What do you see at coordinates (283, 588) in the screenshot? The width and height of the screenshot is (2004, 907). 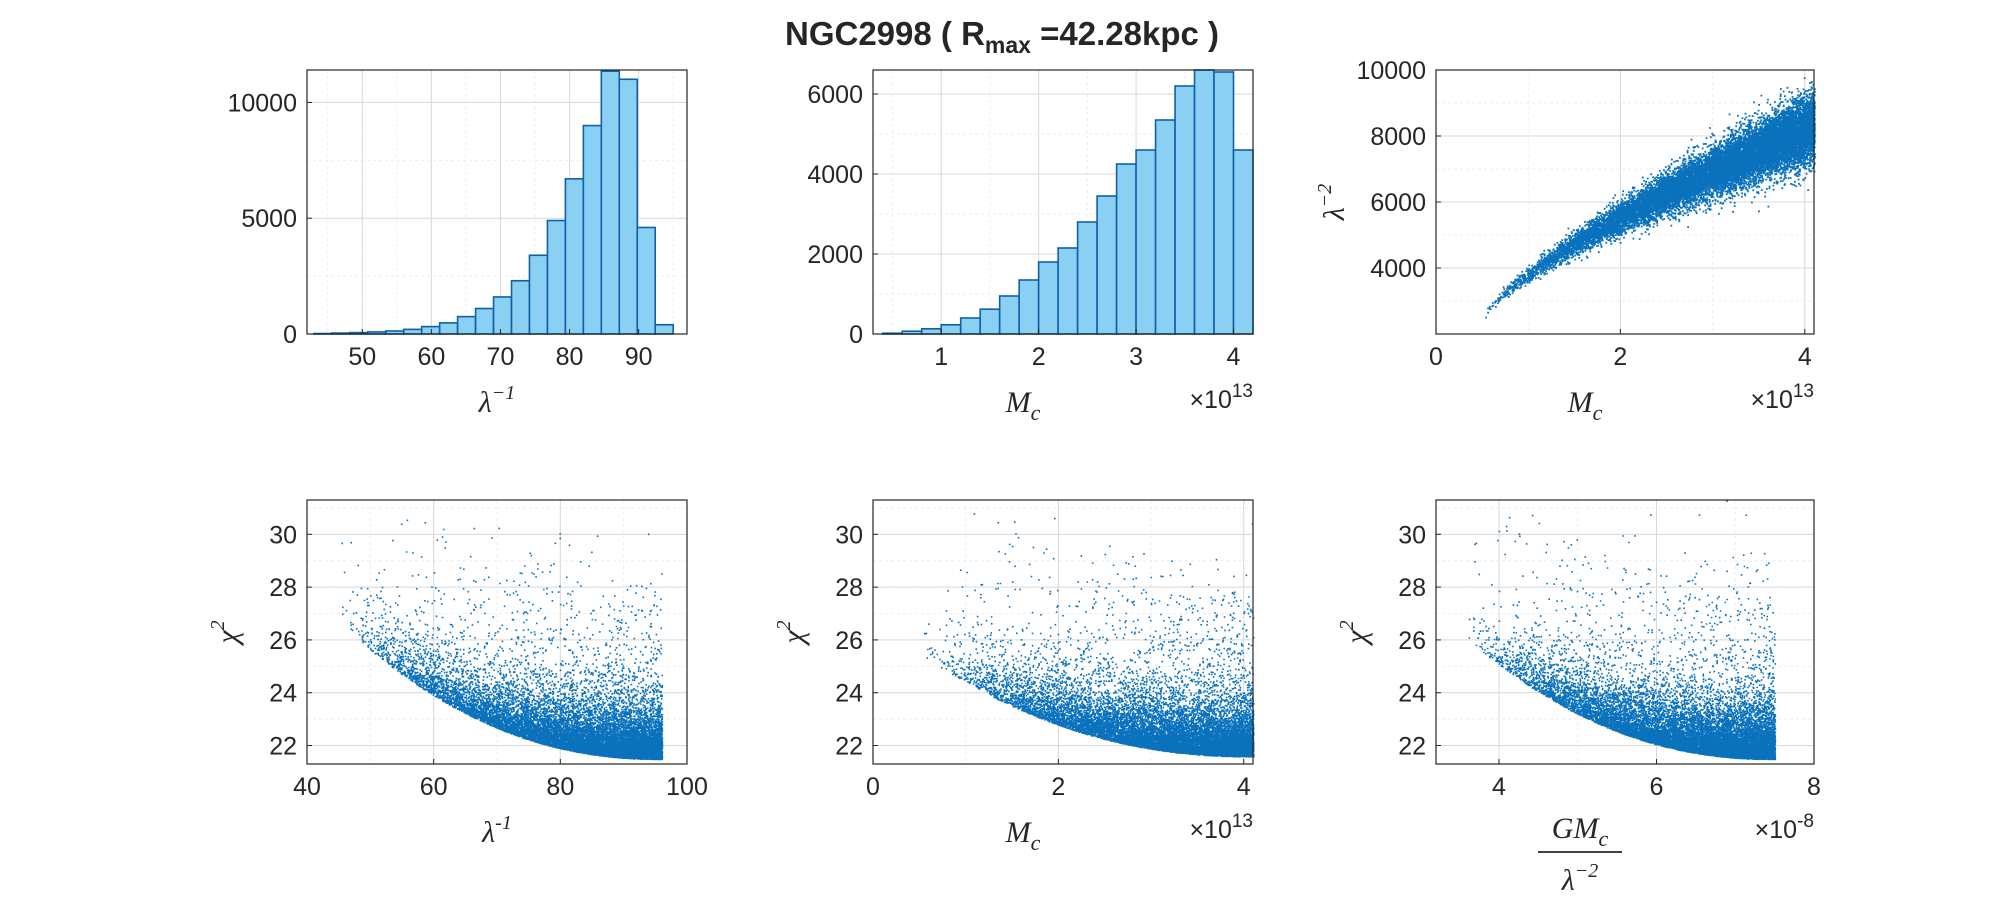 I see `y-tick-label: 28` at bounding box center [283, 588].